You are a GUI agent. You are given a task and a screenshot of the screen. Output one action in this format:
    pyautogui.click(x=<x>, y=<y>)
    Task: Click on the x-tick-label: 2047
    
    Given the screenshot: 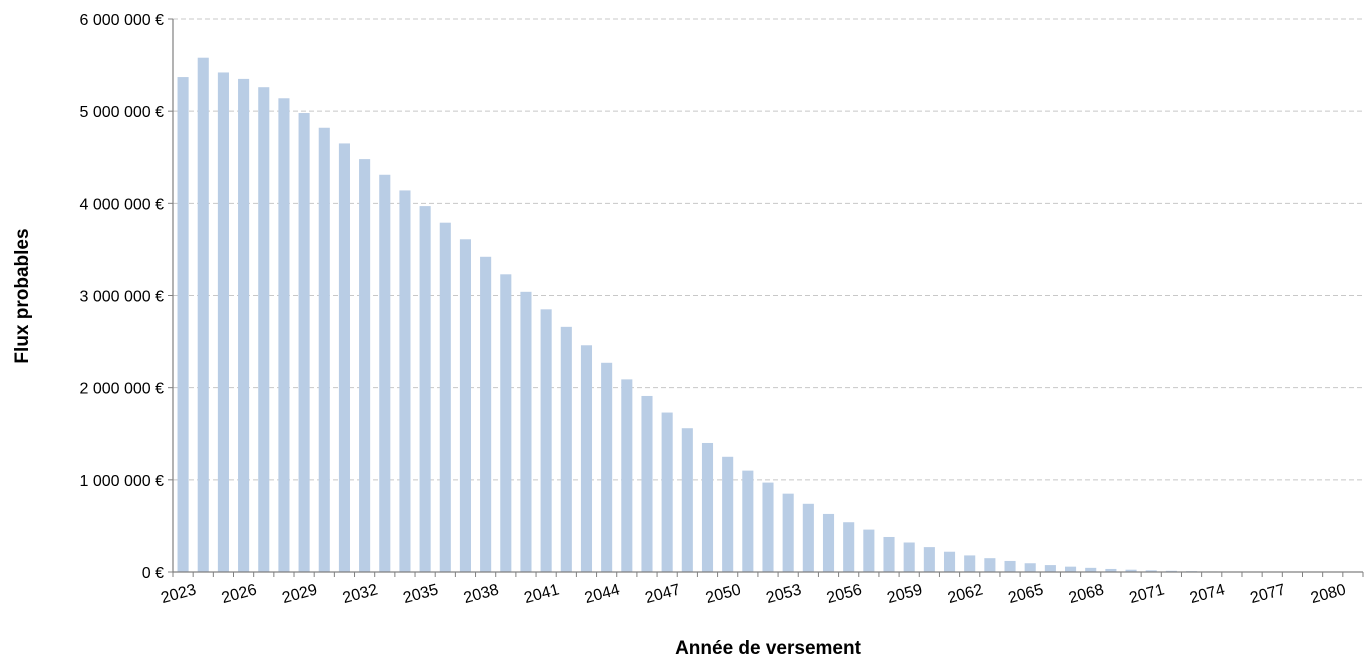 What is the action you would take?
    pyautogui.click(x=662, y=594)
    